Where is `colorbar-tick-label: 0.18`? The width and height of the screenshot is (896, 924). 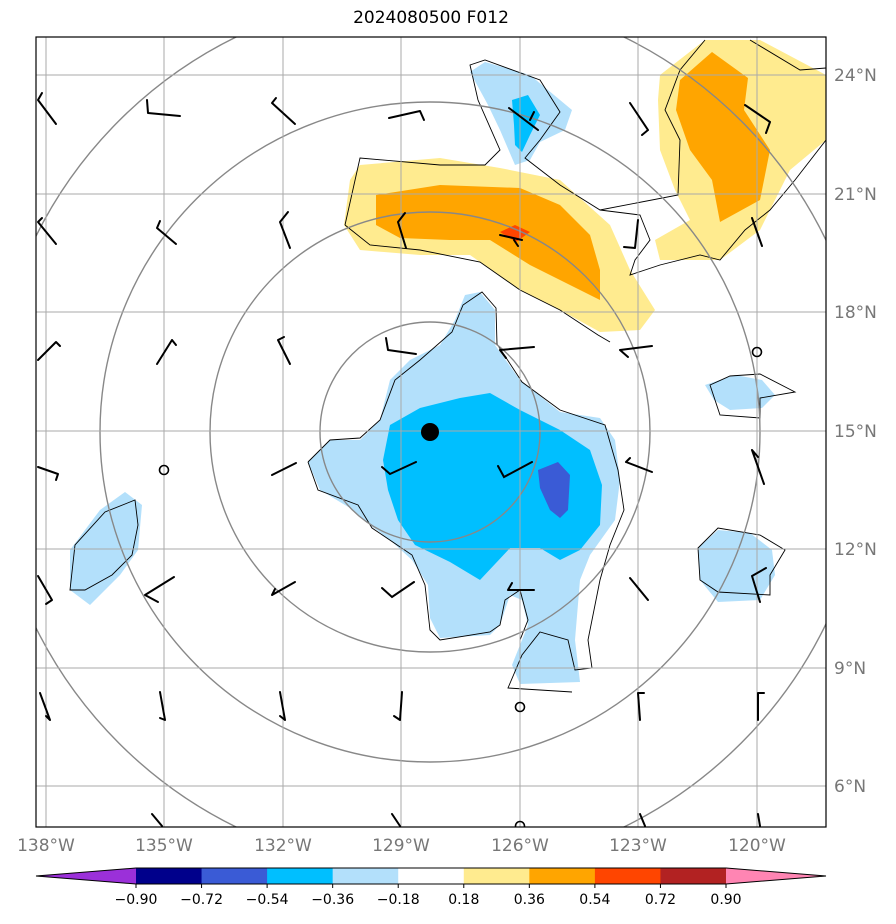 colorbar-tick-label: 0.18 is located at coordinates (463, 900).